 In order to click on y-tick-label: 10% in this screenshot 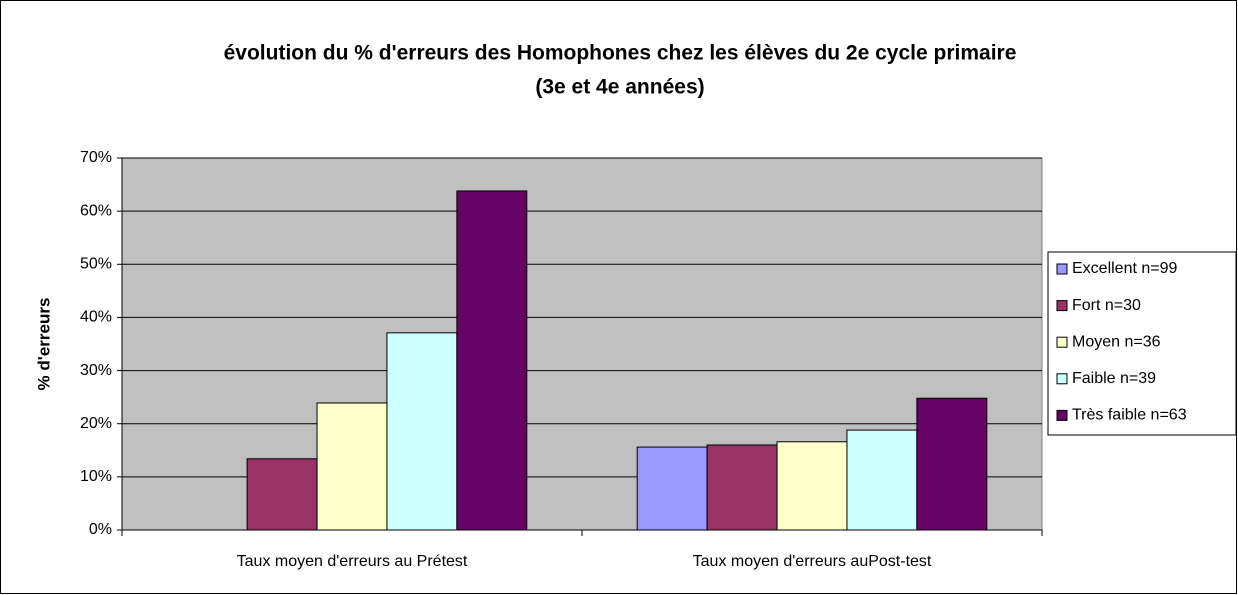, I will do `click(96, 476)`.